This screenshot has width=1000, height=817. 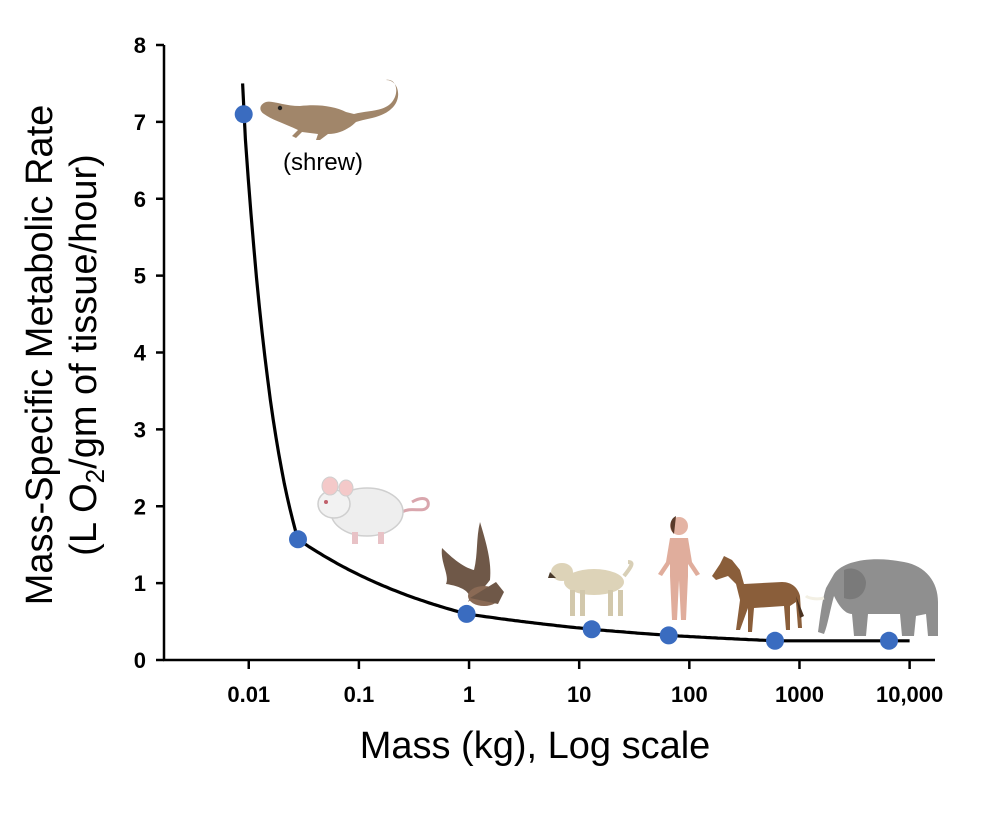 I want to click on data-point-shrew, so click(x=243, y=114).